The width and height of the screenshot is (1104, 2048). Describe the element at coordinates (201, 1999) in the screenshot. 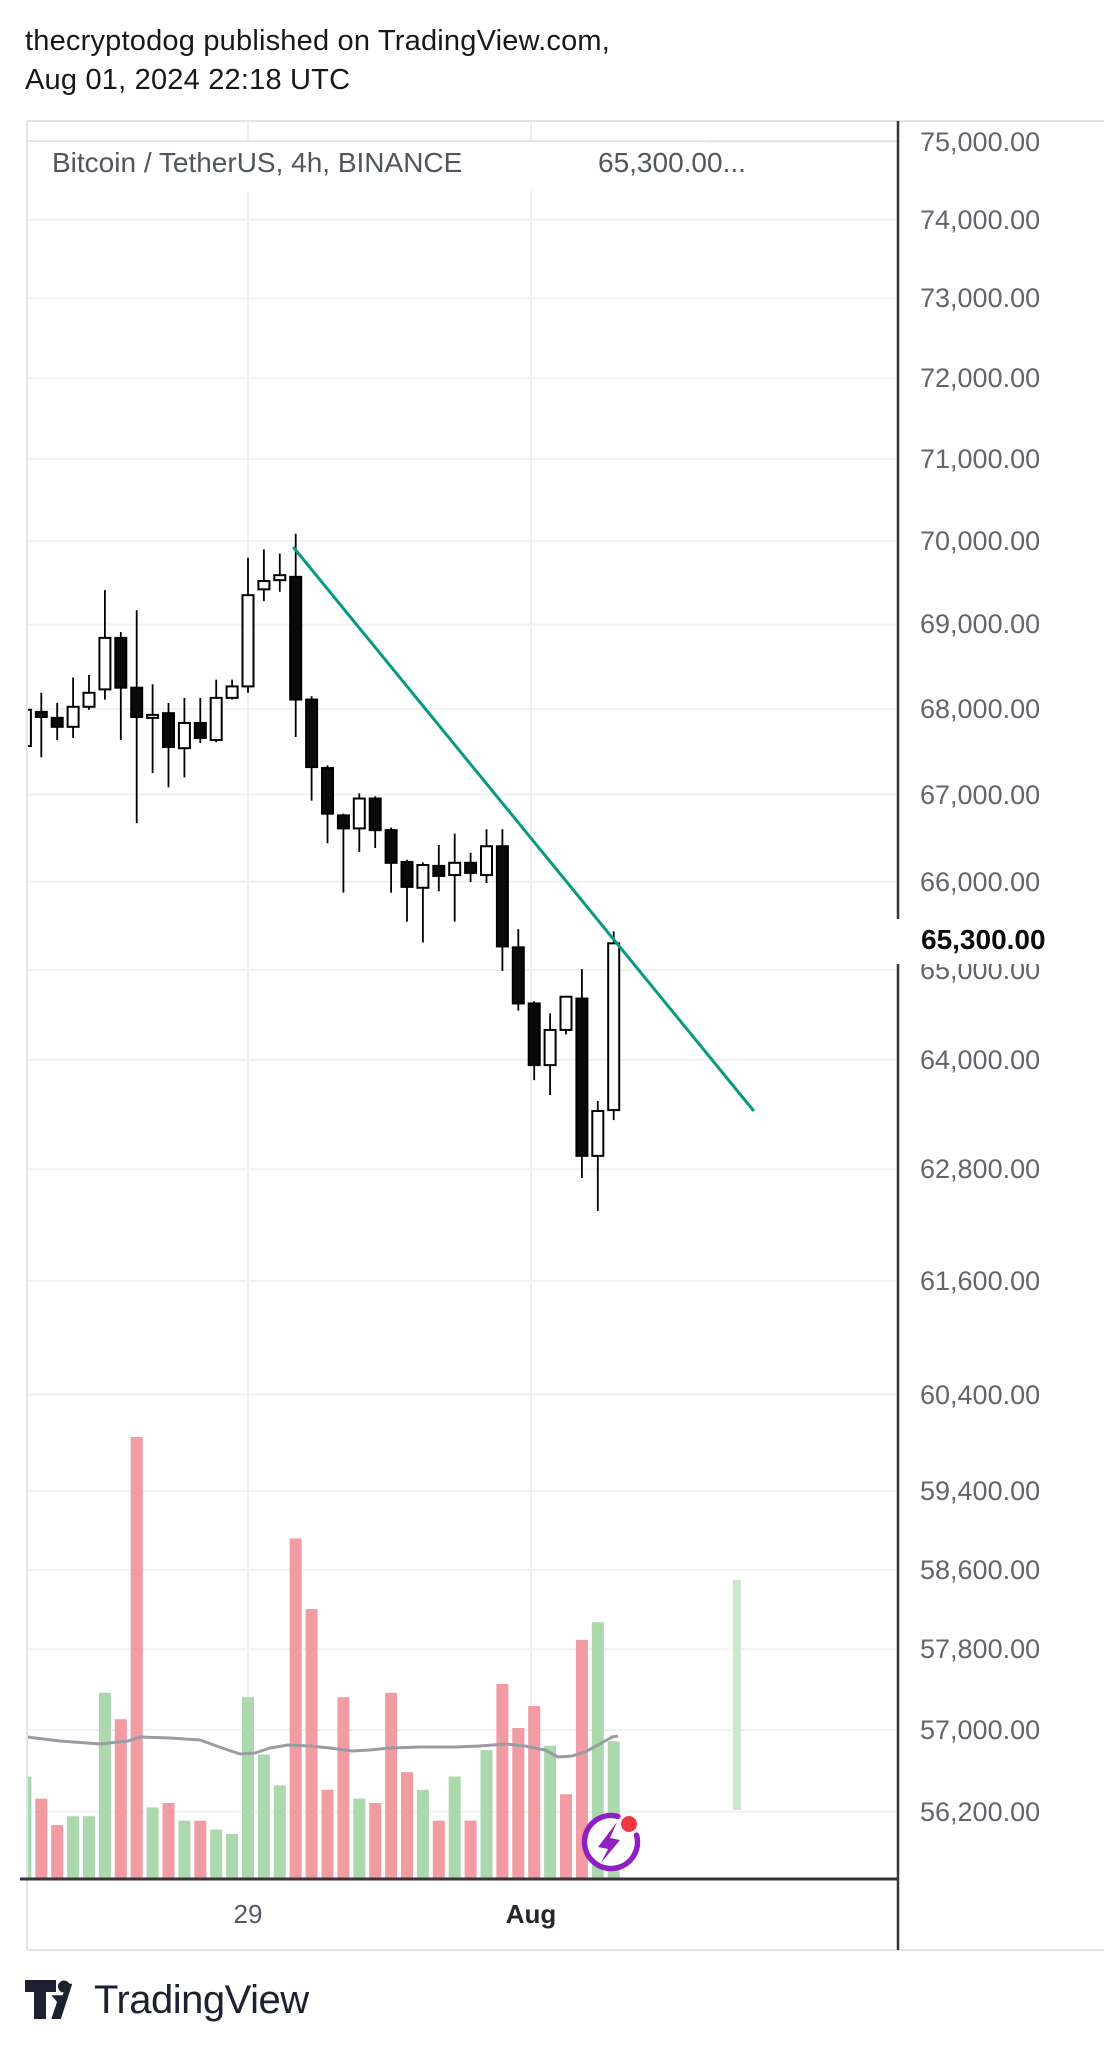

I see `tradingview-logo-text: TradingView` at that location.